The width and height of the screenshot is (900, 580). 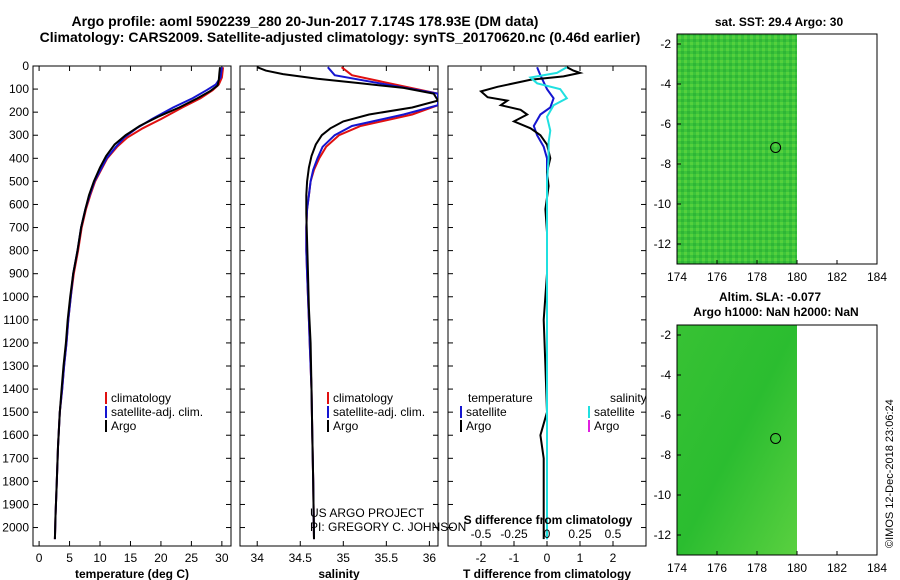 What do you see at coordinates (100, 558) in the screenshot?
I see `temperature-xtick-label: 10` at bounding box center [100, 558].